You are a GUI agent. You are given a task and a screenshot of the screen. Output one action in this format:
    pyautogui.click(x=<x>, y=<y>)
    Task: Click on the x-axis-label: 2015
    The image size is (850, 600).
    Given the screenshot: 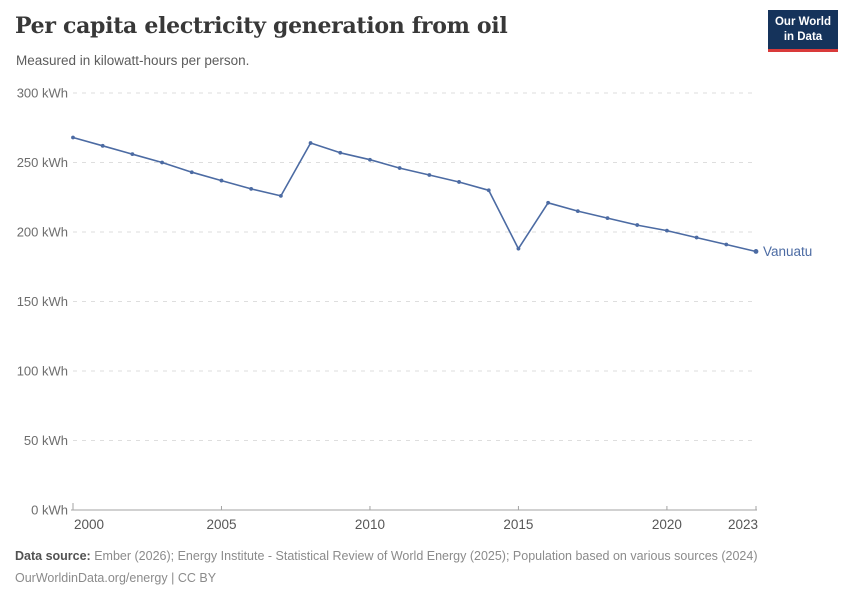 What is the action you would take?
    pyautogui.click(x=518, y=524)
    